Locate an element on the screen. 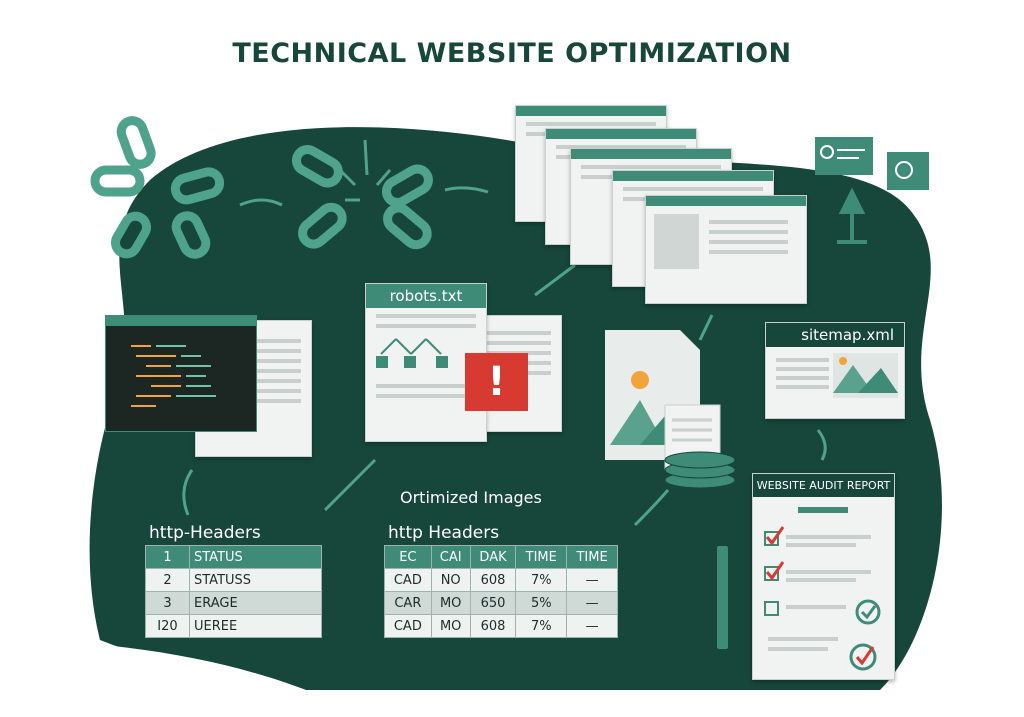 The height and width of the screenshot is (717, 1024). broken-link-icon is located at coordinates (261, 187).